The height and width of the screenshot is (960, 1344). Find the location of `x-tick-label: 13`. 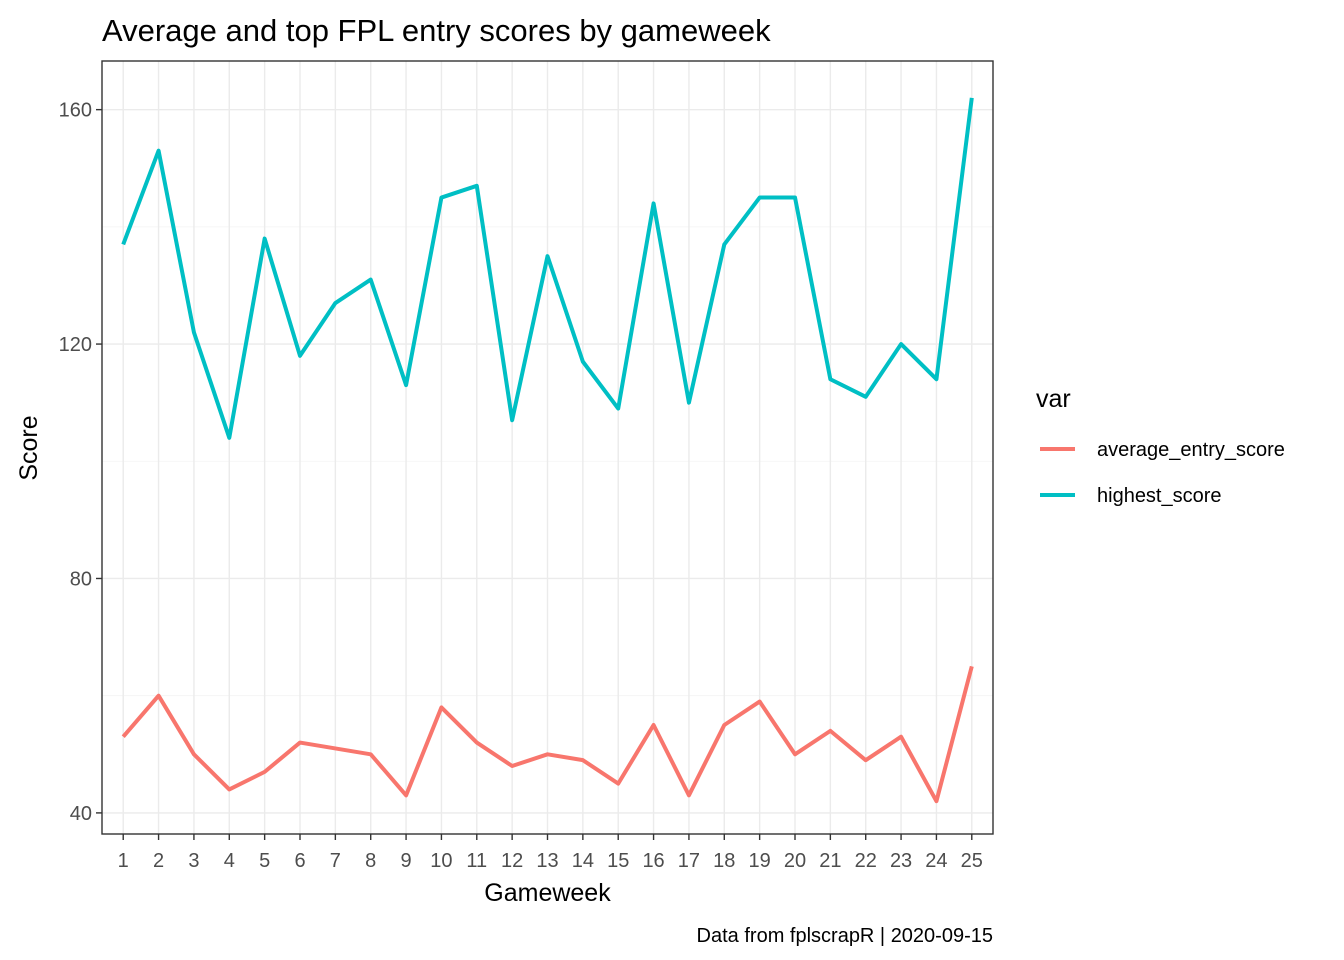

x-tick-label: 13 is located at coordinates (547, 861).